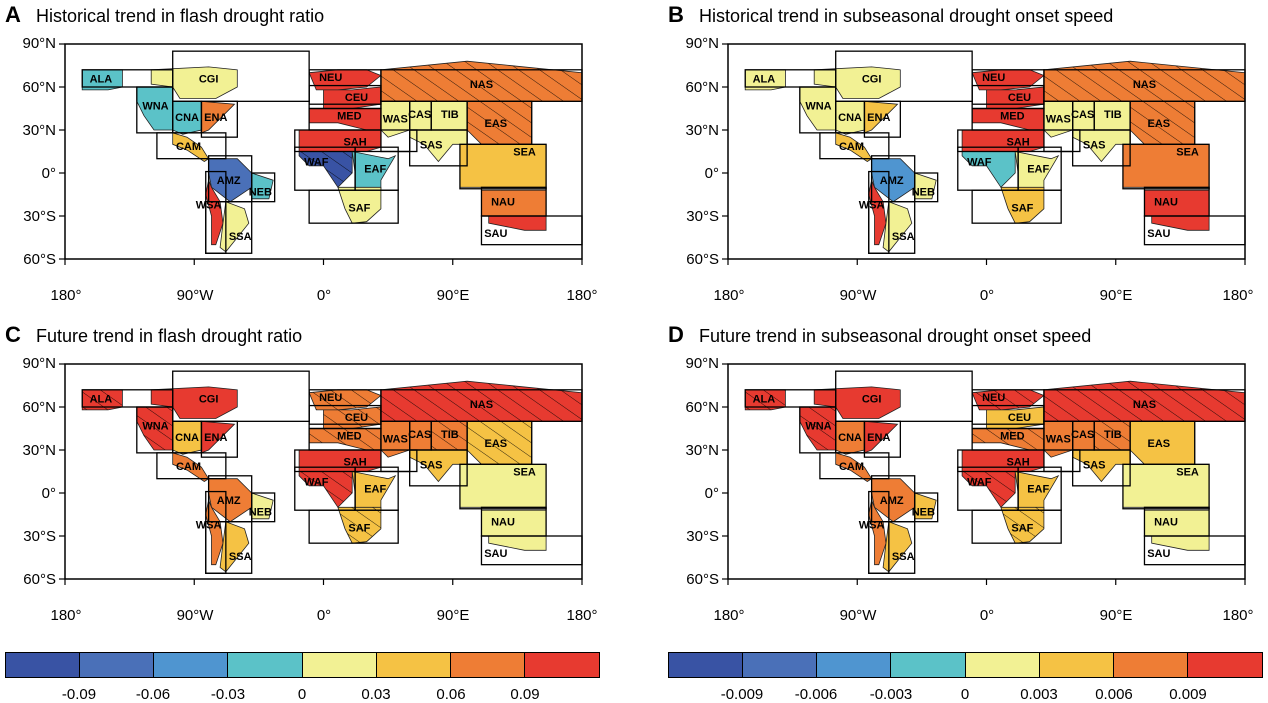  Describe the element at coordinates (195, 295) in the screenshot. I see `lon-label: 90°W` at that location.